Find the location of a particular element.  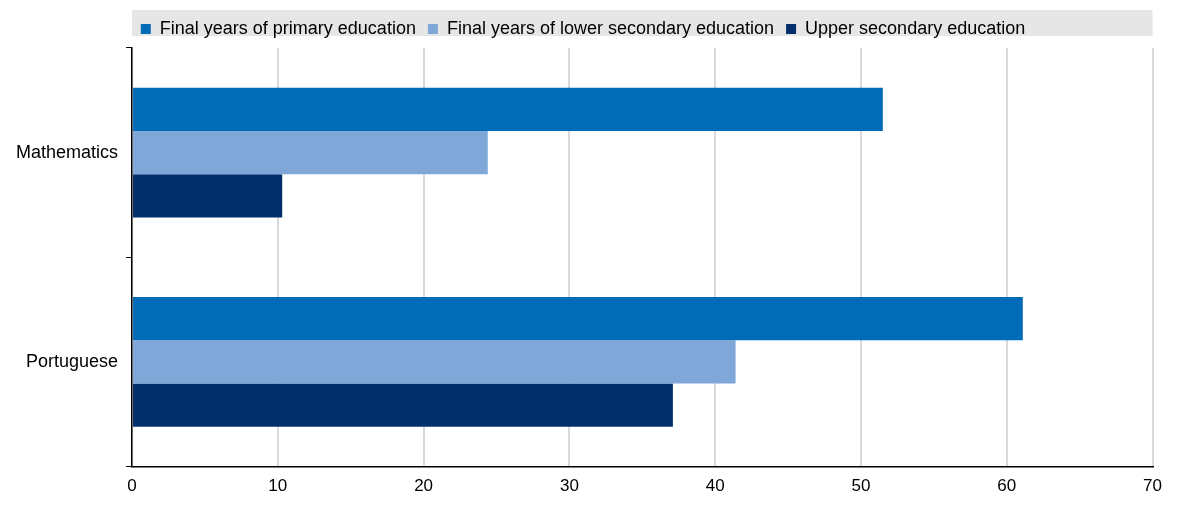

x-tick-label: 0 is located at coordinates (132, 486).